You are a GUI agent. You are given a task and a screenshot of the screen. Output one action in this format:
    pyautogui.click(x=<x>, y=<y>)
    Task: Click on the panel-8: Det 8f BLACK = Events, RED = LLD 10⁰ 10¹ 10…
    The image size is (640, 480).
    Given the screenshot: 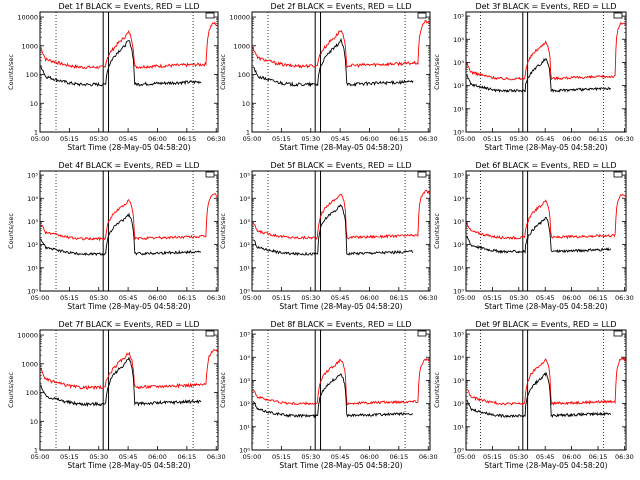 What is the action you would take?
    pyautogui.click(x=328, y=395)
    